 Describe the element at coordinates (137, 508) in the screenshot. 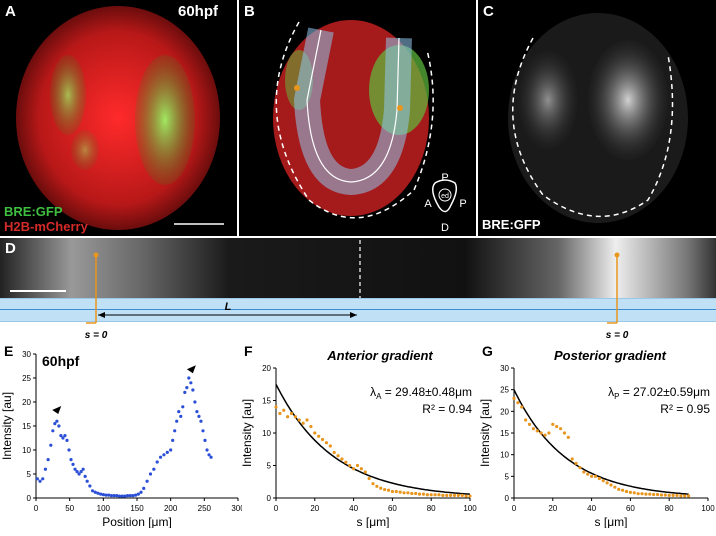

I see `x-tick-label: 150` at that location.